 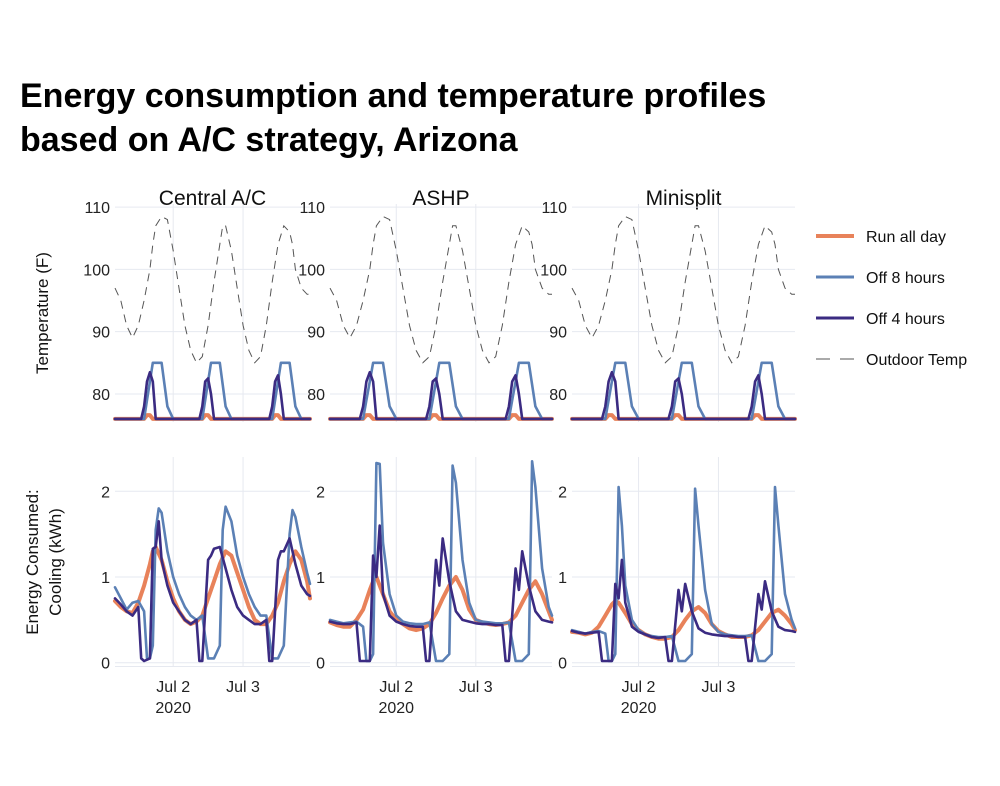 What do you see at coordinates (320, 492) in the screenshot?
I see `y-tick-r2-c2-2: 2` at bounding box center [320, 492].